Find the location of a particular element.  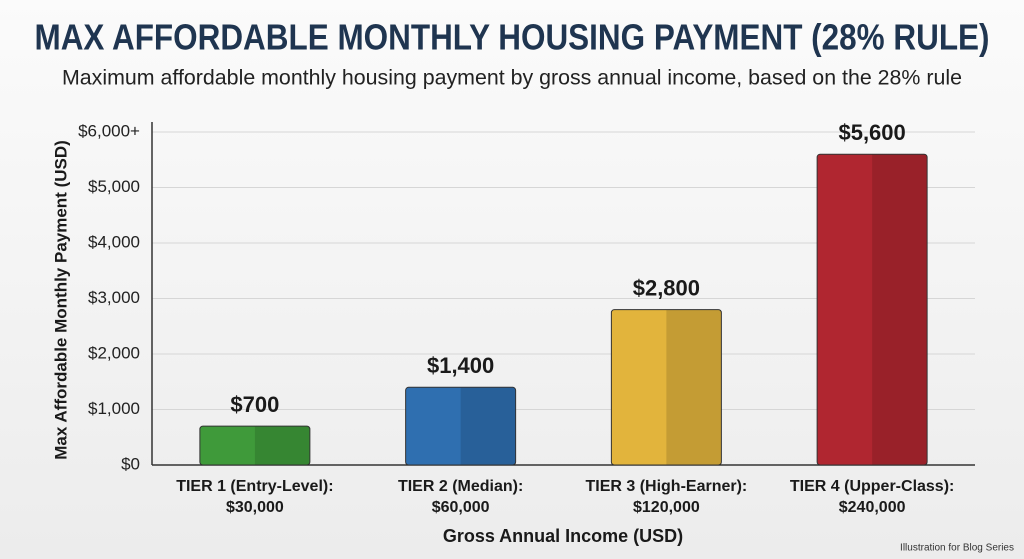

x-axis-title: Gross Annual Income (USD) is located at coordinates (563, 536).